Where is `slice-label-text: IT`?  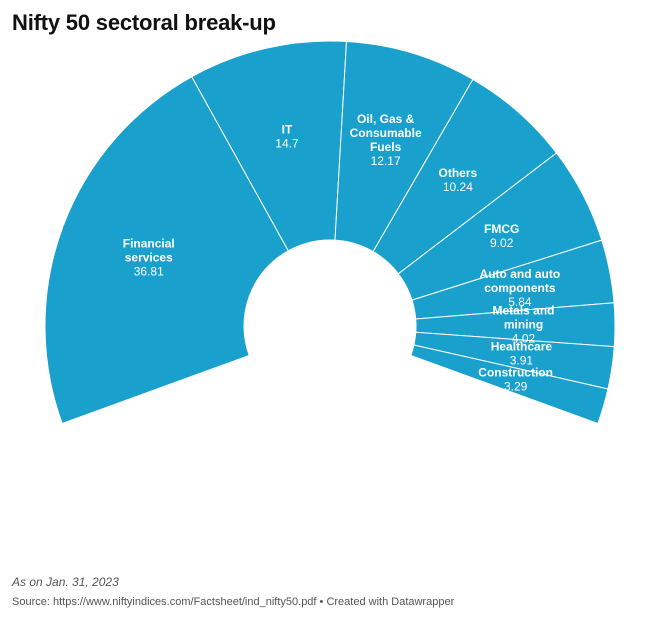 slice-label-text: IT is located at coordinates (287, 130).